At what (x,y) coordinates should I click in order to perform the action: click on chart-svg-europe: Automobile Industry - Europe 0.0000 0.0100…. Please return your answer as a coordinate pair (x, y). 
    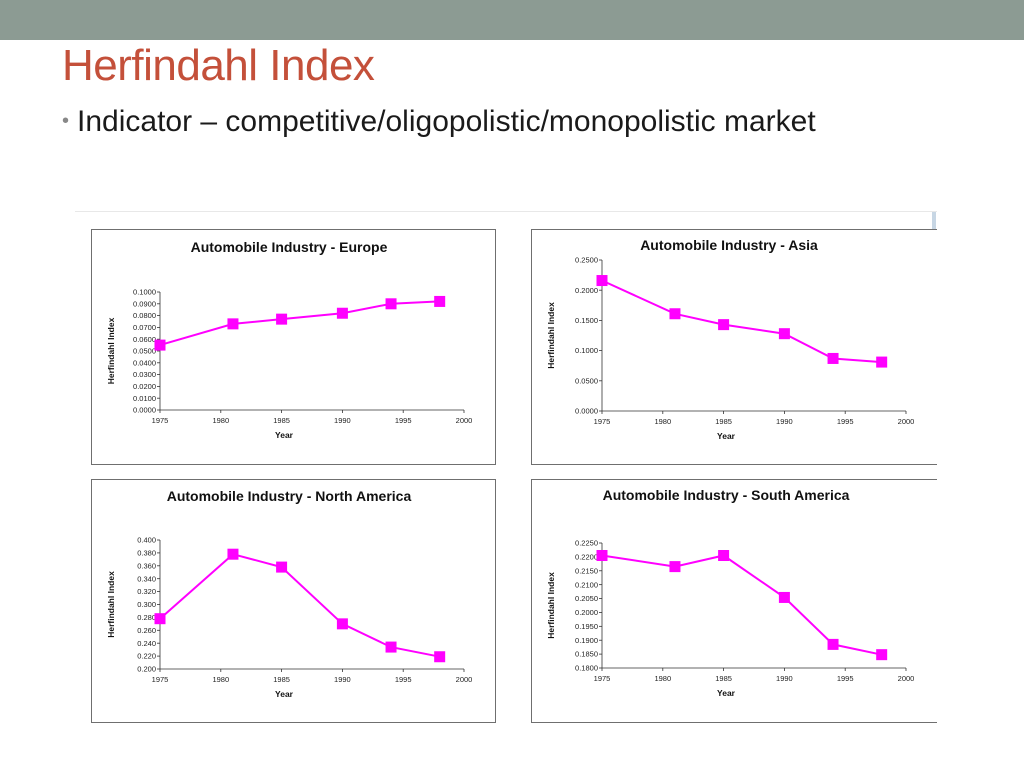
    Looking at the image, I should click on (289, 339).